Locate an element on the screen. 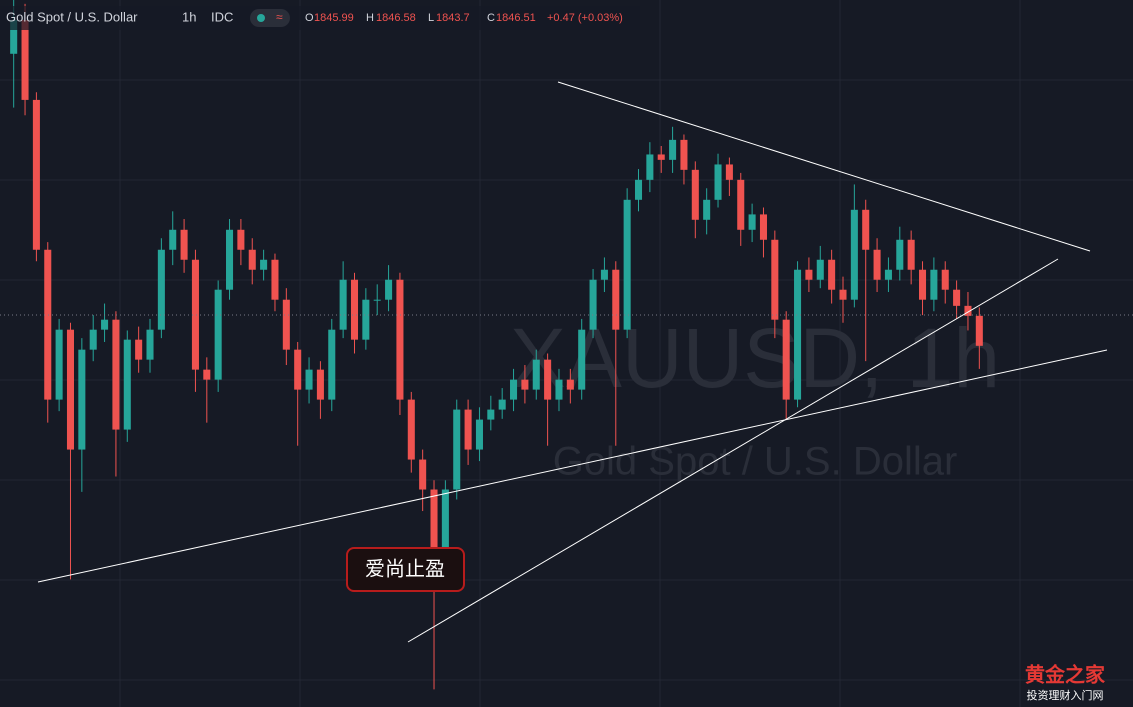  change: +0.47 (+0.03%) is located at coordinates (585, 18).